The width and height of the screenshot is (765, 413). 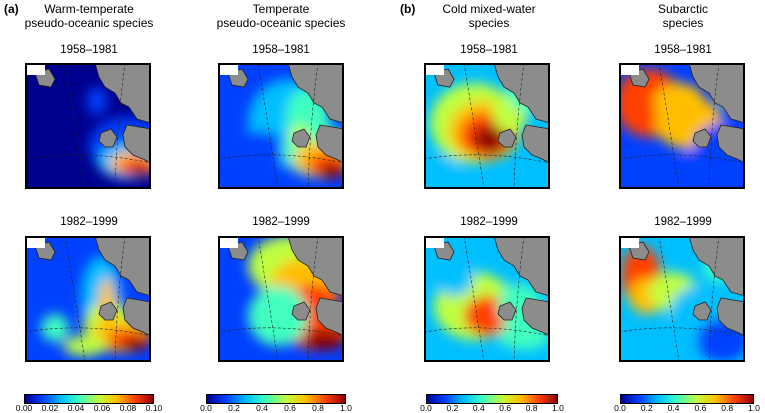 I want to click on period-label: 1982–1999, so click(x=683, y=222).